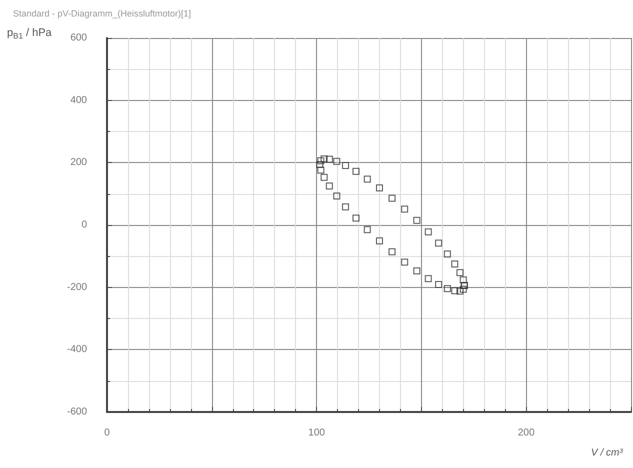  I want to click on x-tick-label: 0, so click(107, 433).